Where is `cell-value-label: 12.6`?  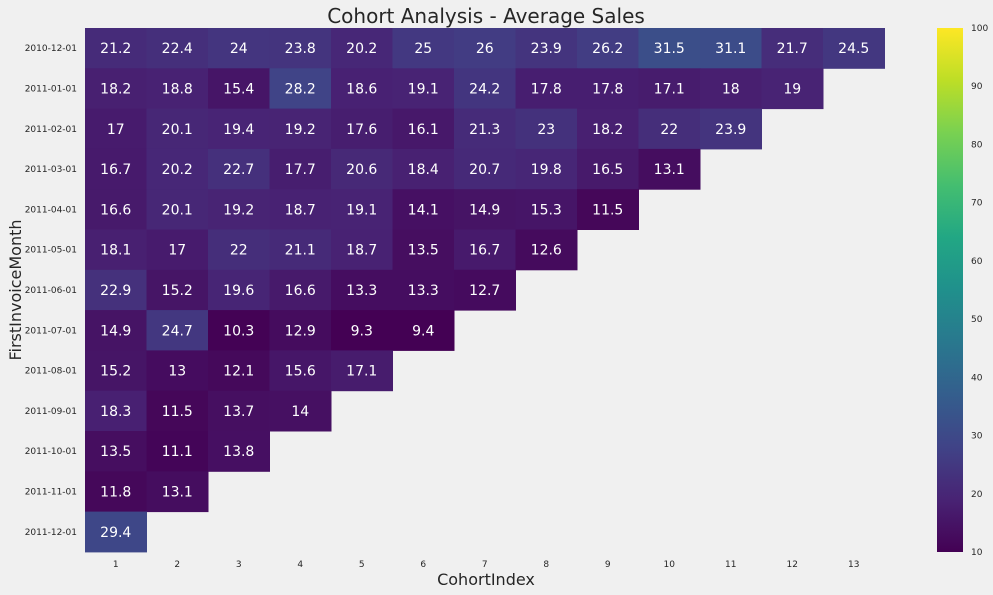
cell-value-label: 12.6 is located at coordinates (546, 251).